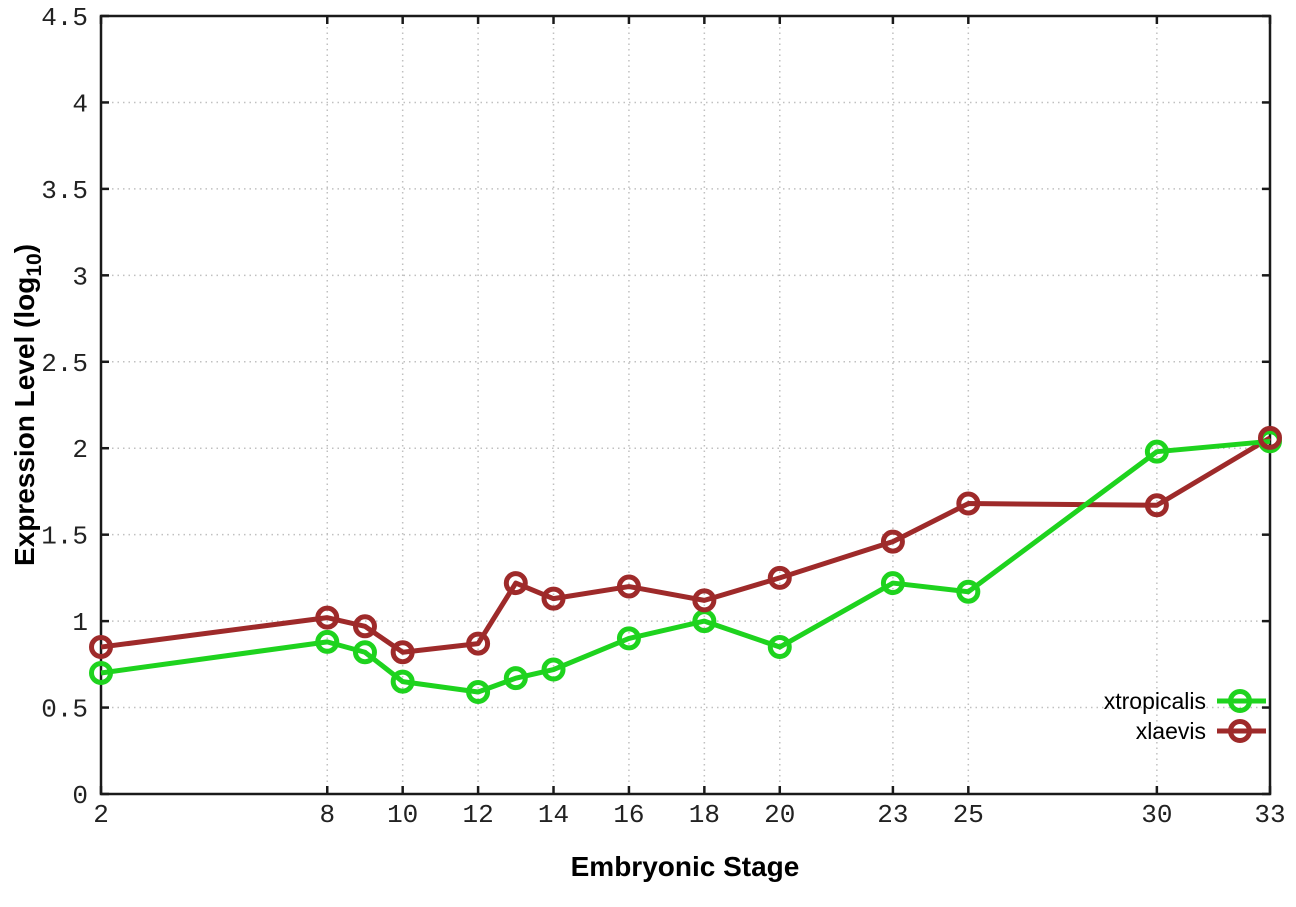 This screenshot has width=1296, height=907. I want to click on legend-entry-xtropicalis: xtropicalis, so click(1185, 701).